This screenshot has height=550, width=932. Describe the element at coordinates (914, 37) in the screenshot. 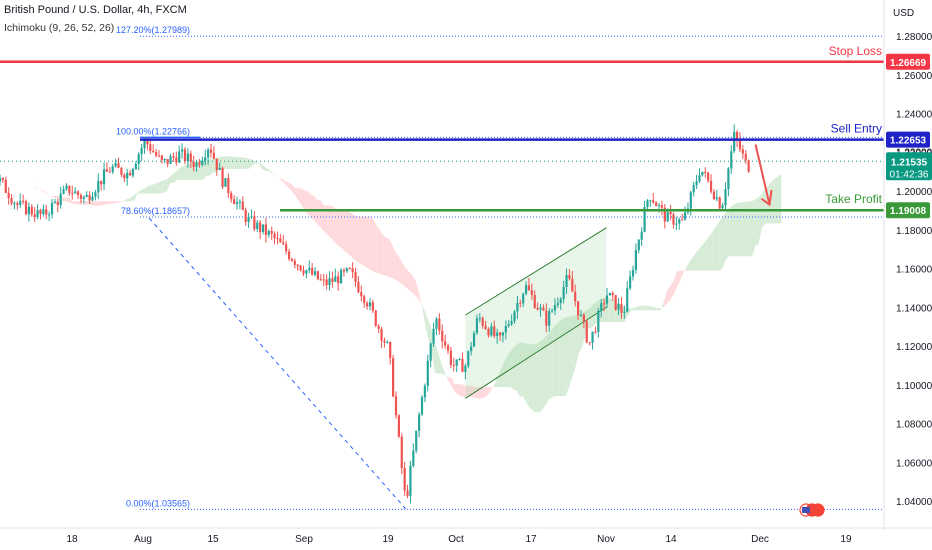

I see `price-tick-label: 1.28000` at that location.